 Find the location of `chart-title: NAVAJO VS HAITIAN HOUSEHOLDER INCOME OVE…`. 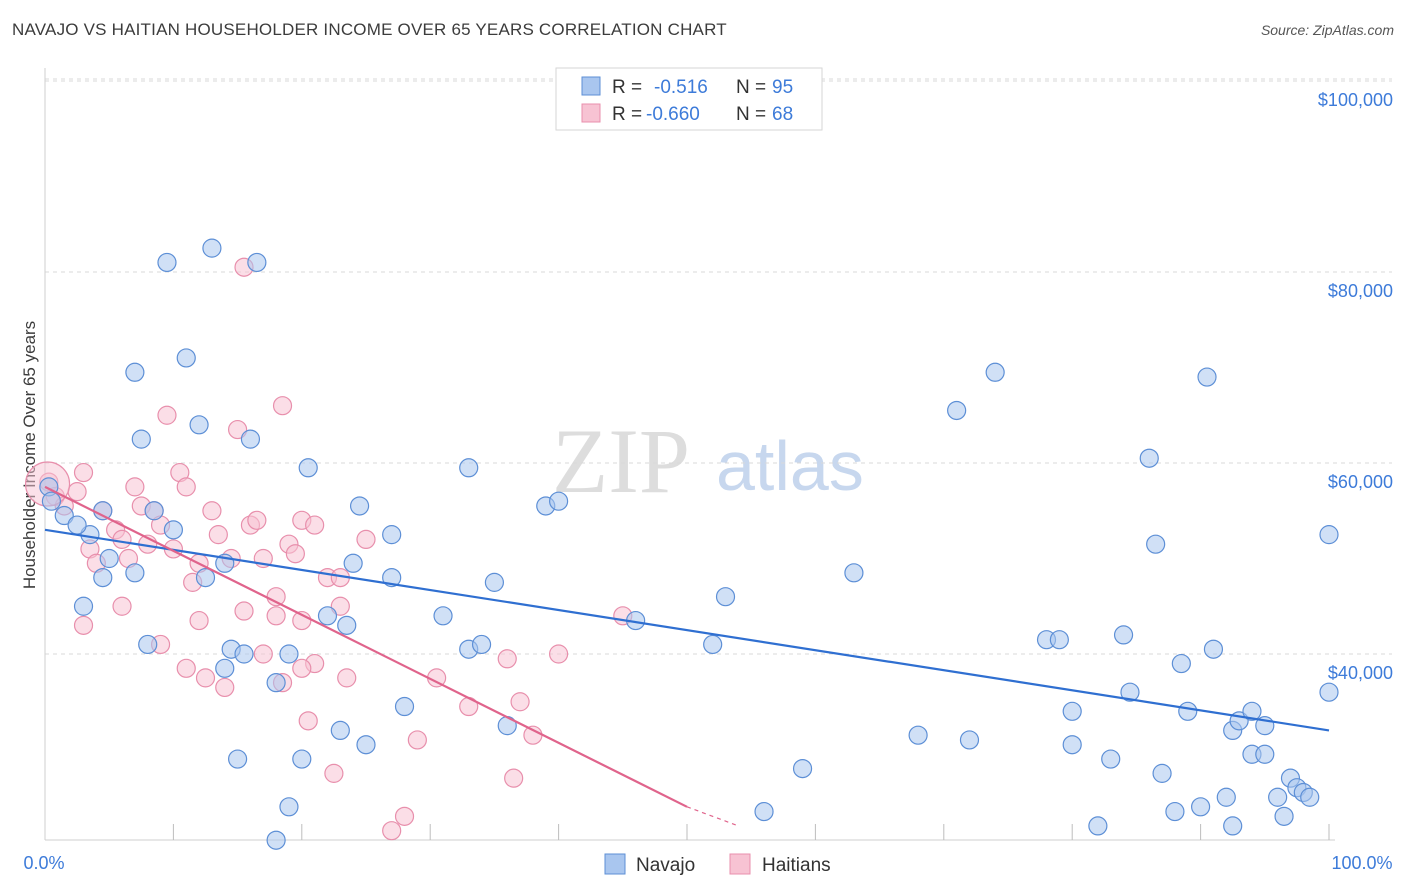

chart-title: NAVAJO VS HAITIAN HOUSEHOLDER INCOME OVE… is located at coordinates (369, 29).